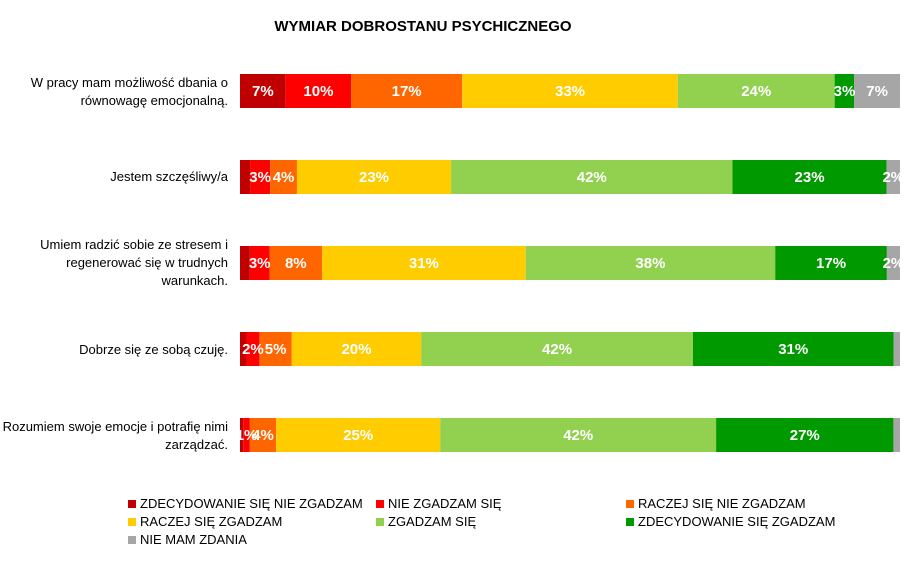 The image size is (919, 567). I want to click on data-label: 20%, so click(356, 349).